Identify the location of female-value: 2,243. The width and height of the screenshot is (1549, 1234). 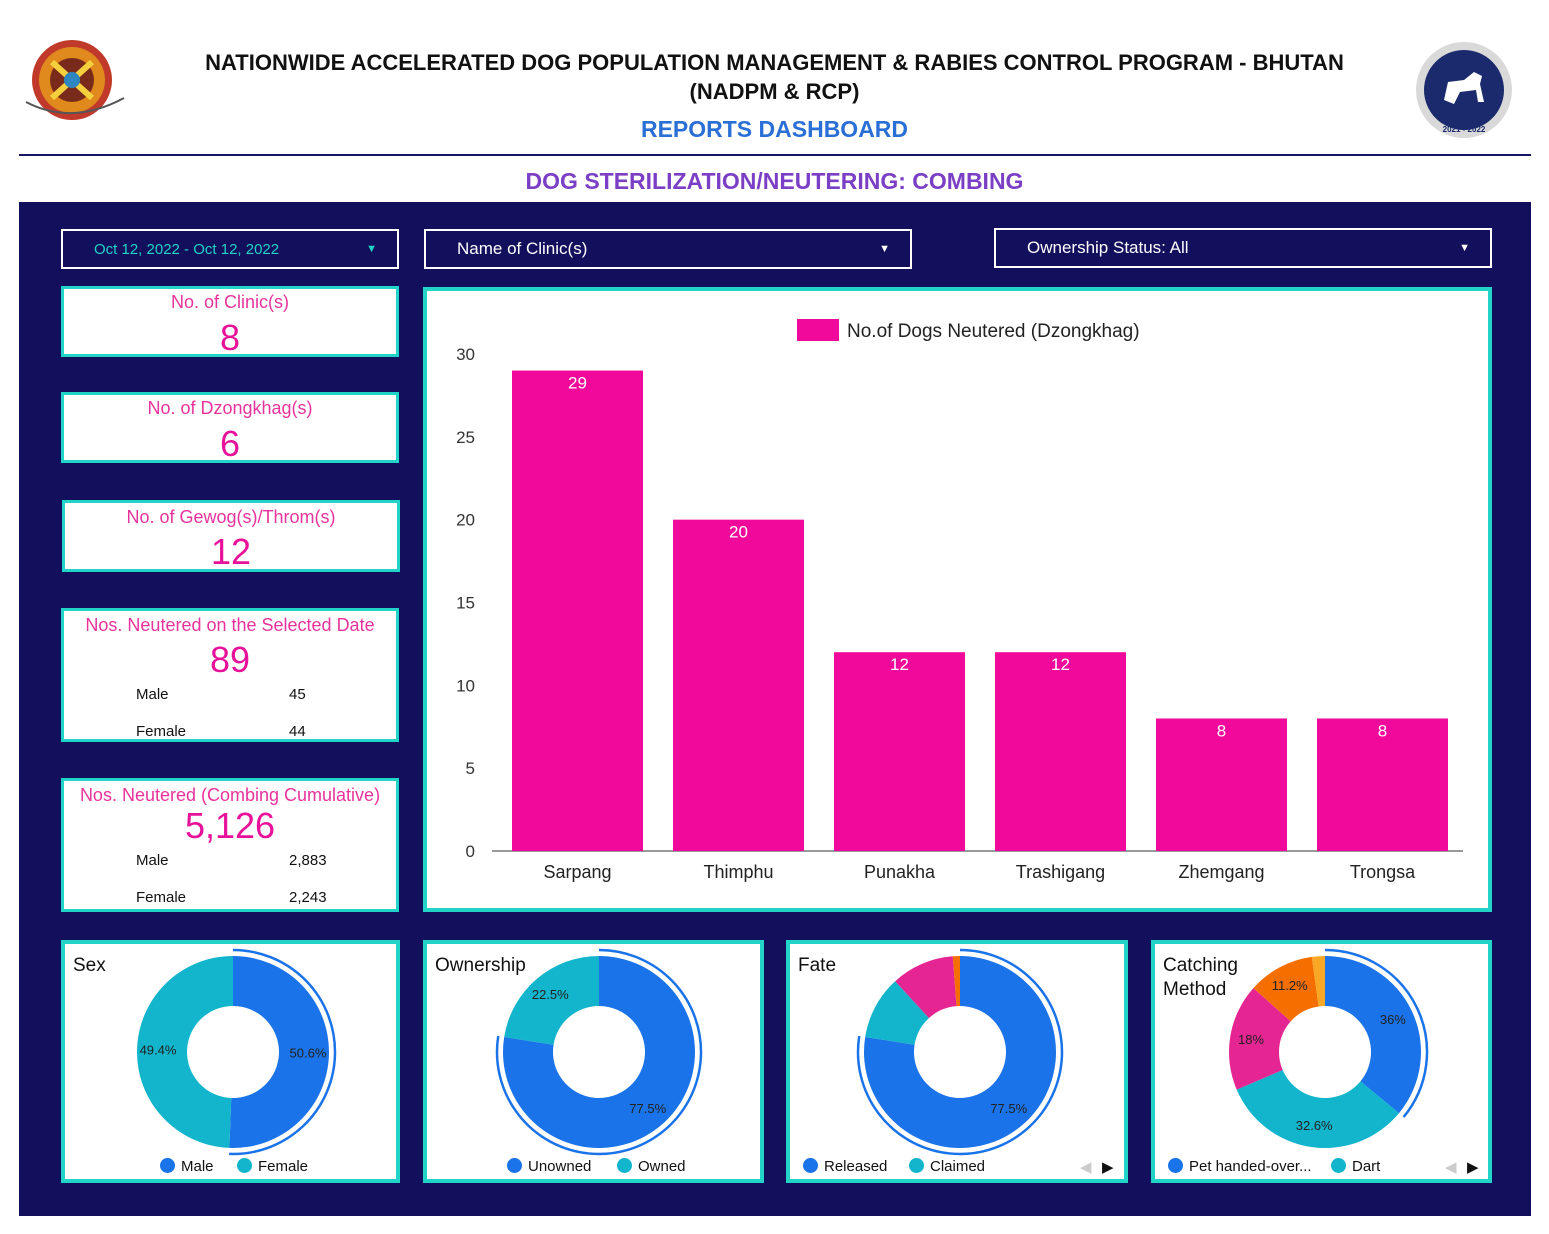
(308, 897).